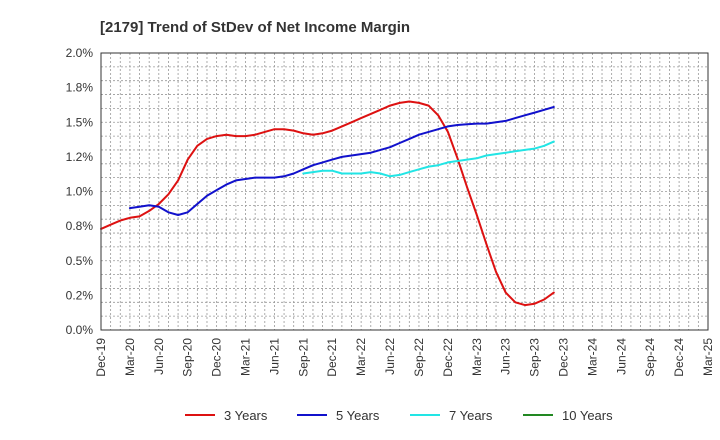 The image size is (720, 440). What do you see at coordinates (390, 356) in the screenshot?
I see `x-tick-label: Jun-22` at bounding box center [390, 356].